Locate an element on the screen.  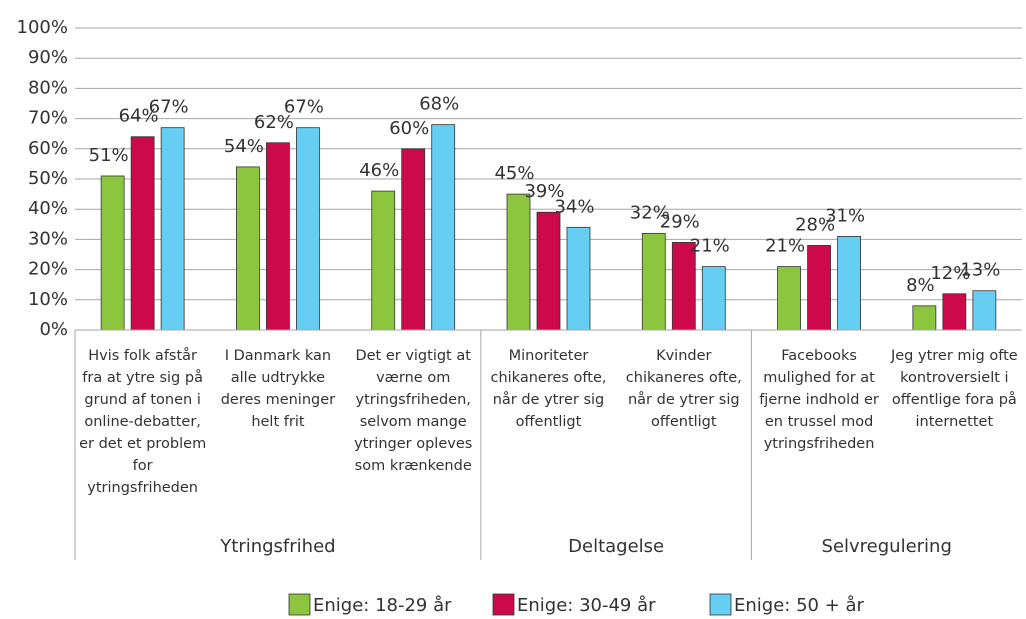
data-label: 68% is located at coordinates (439, 104).